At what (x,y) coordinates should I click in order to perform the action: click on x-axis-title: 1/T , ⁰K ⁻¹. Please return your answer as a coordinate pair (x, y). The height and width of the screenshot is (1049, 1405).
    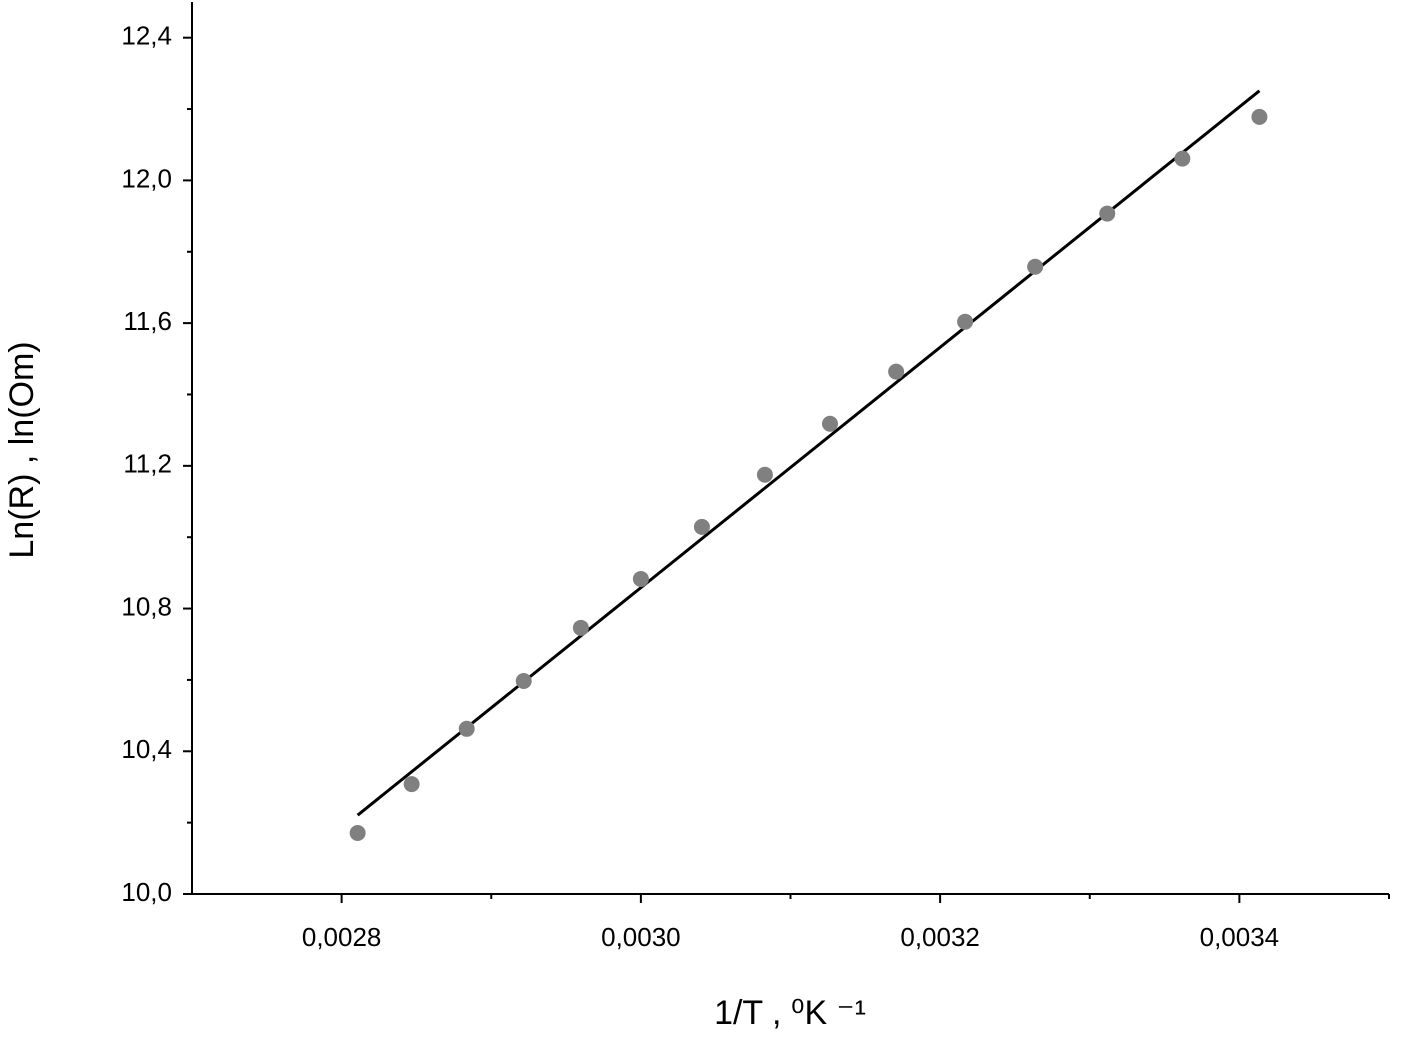
    Looking at the image, I should click on (790, 1013).